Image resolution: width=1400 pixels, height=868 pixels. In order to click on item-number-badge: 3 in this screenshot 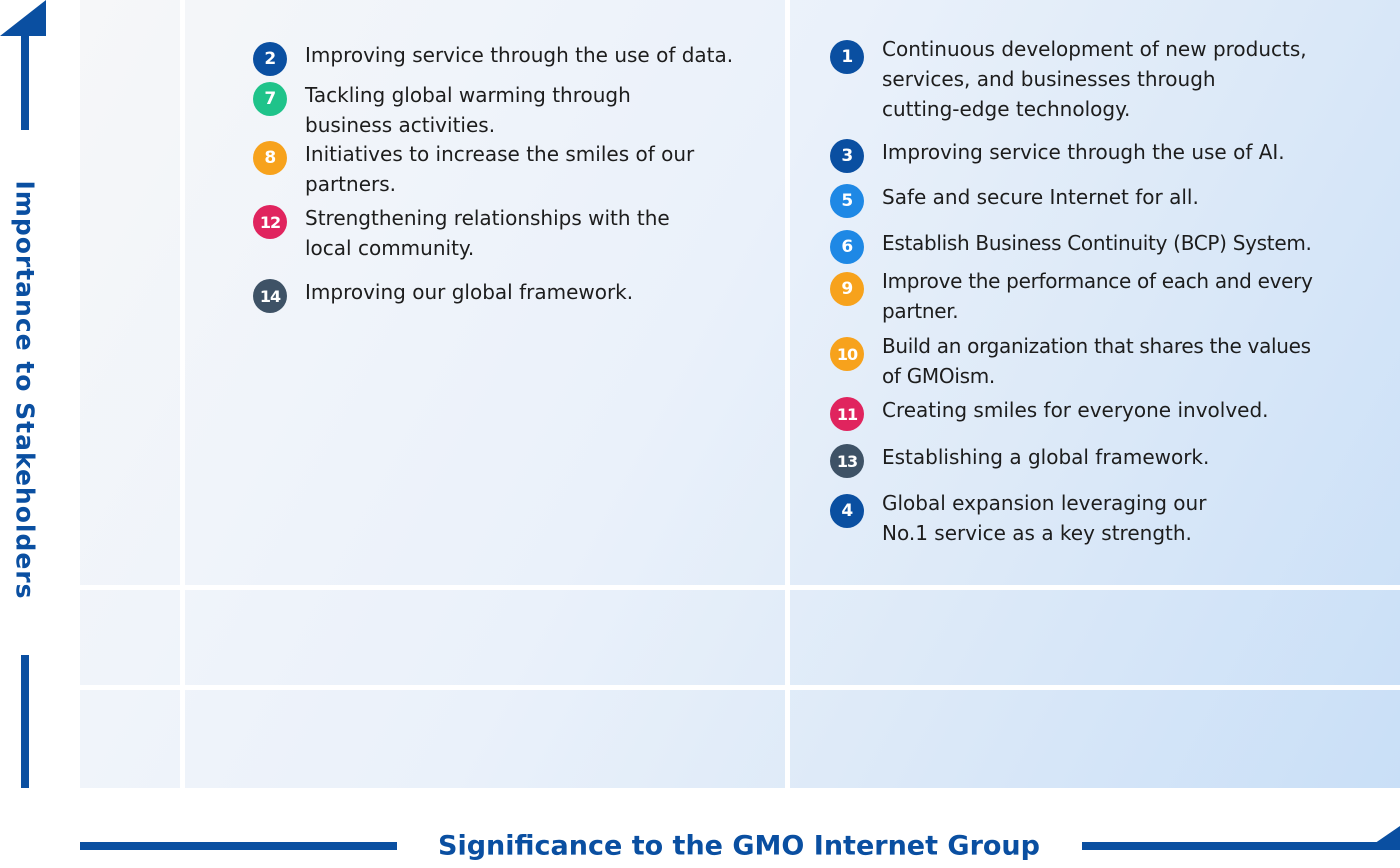, I will do `click(847, 156)`.